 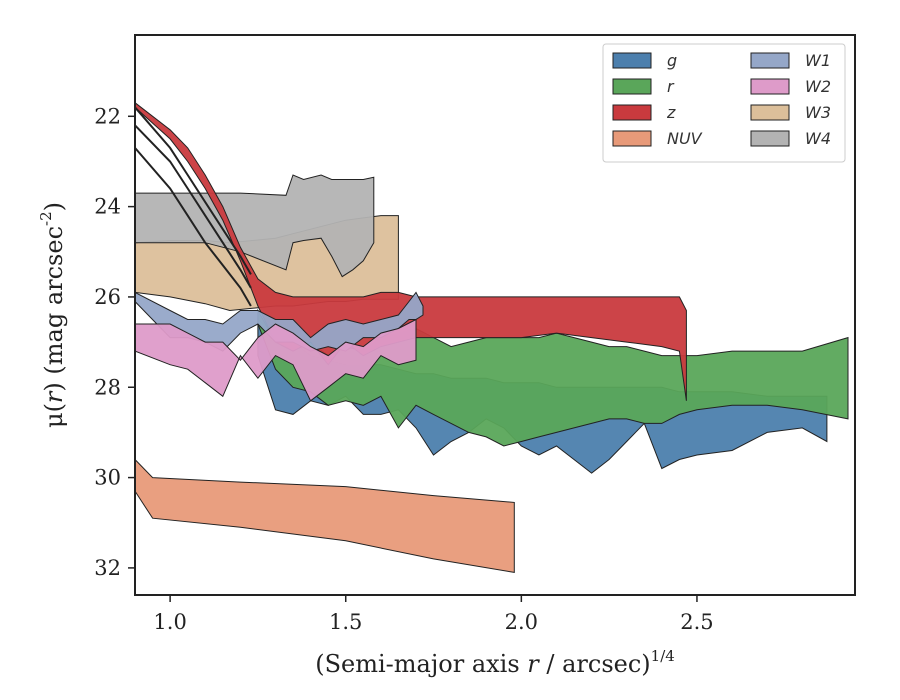 I want to click on legend-label-z: z, so click(x=671, y=112).